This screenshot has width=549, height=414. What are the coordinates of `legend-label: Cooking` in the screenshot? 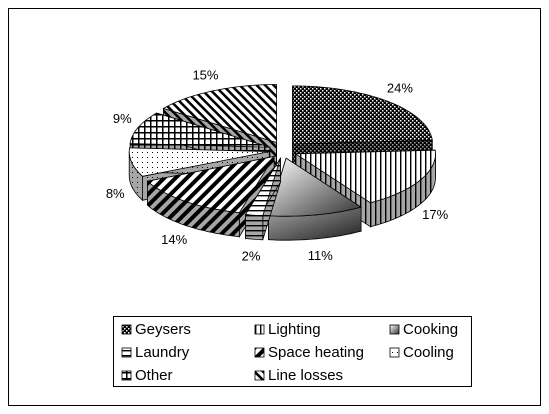 It's located at (430, 329).